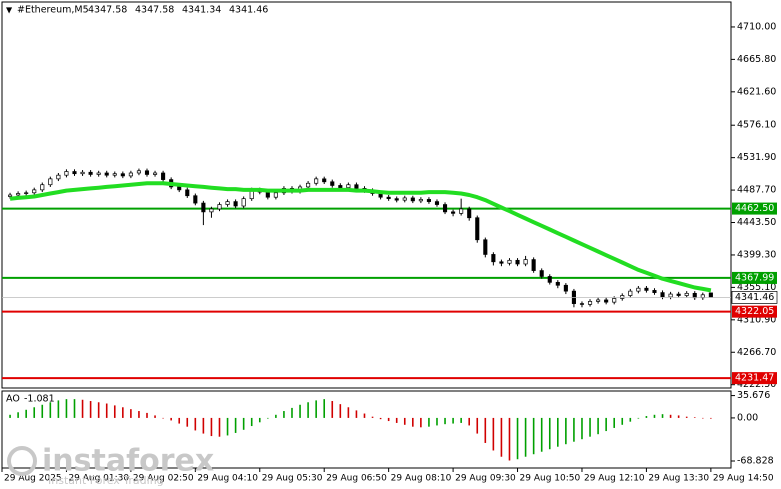 The height and width of the screenshot is (489, 781). What do you see at coordinates (756, 157) in the screenshot?
I see `y-tick-label: 4531.90` at bounding box center [756, 157].